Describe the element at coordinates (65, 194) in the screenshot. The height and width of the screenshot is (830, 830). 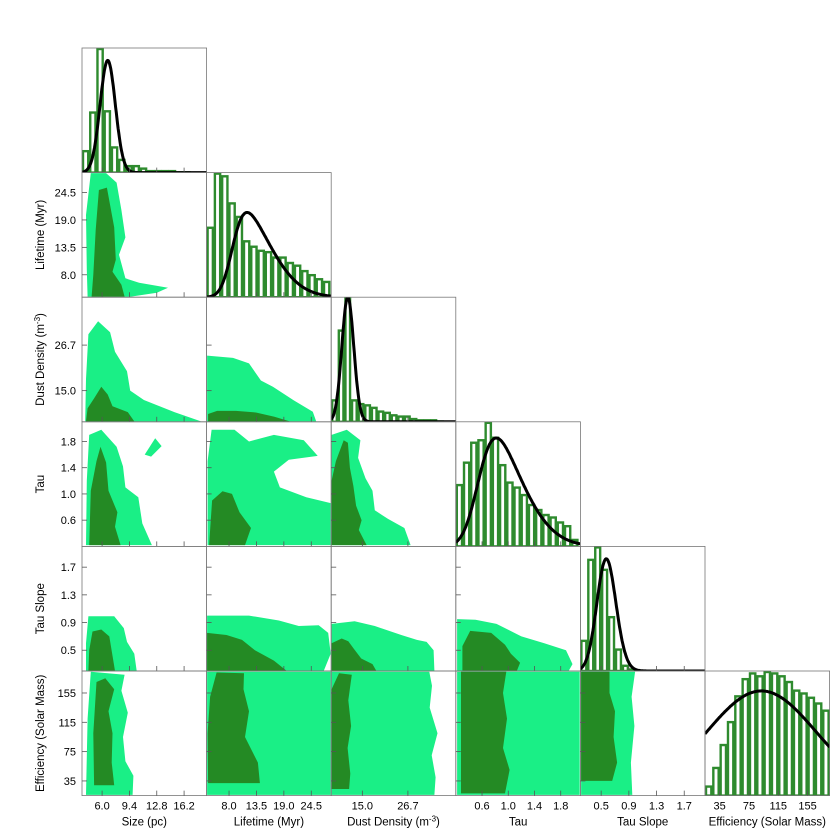
I see `y-tick-label: 24.5` at that location.